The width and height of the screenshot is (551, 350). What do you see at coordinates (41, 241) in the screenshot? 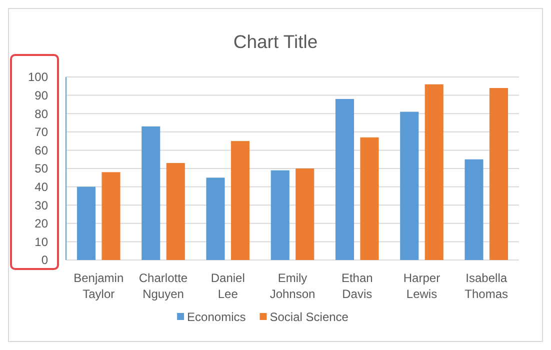
I see `y-tick-label: 10` at bounding box center [41, 241].